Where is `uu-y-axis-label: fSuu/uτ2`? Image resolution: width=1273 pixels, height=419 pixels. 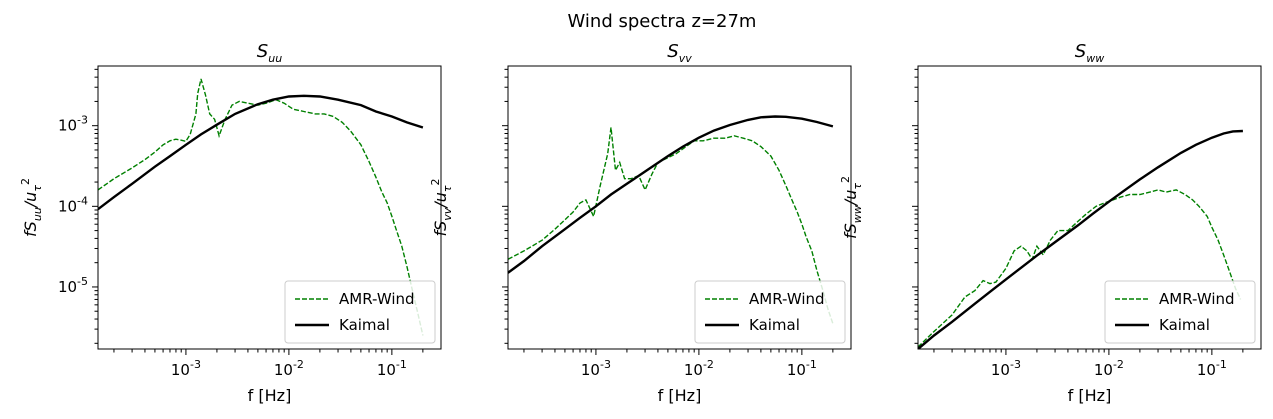
uu-y-axis-label: fSuu/uτ2 is located at coordinates (31, 207).